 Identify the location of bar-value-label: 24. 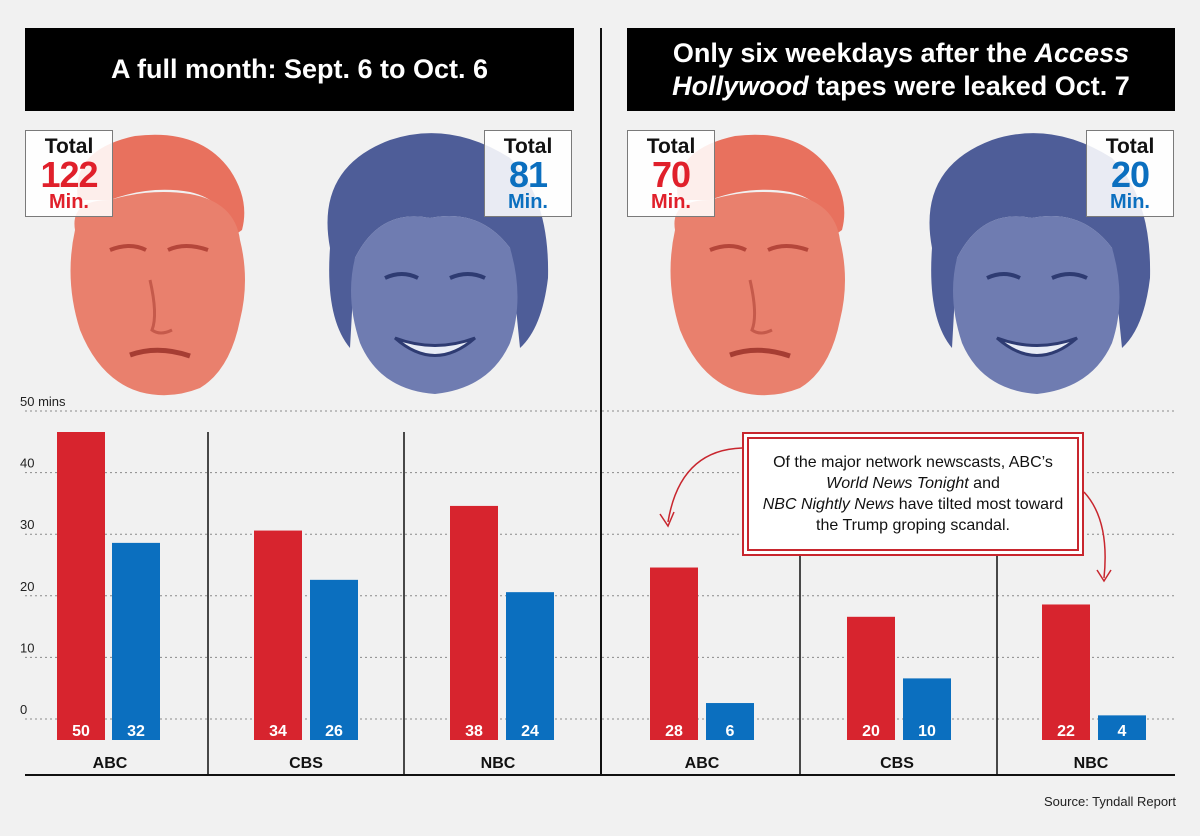
(530, 731).